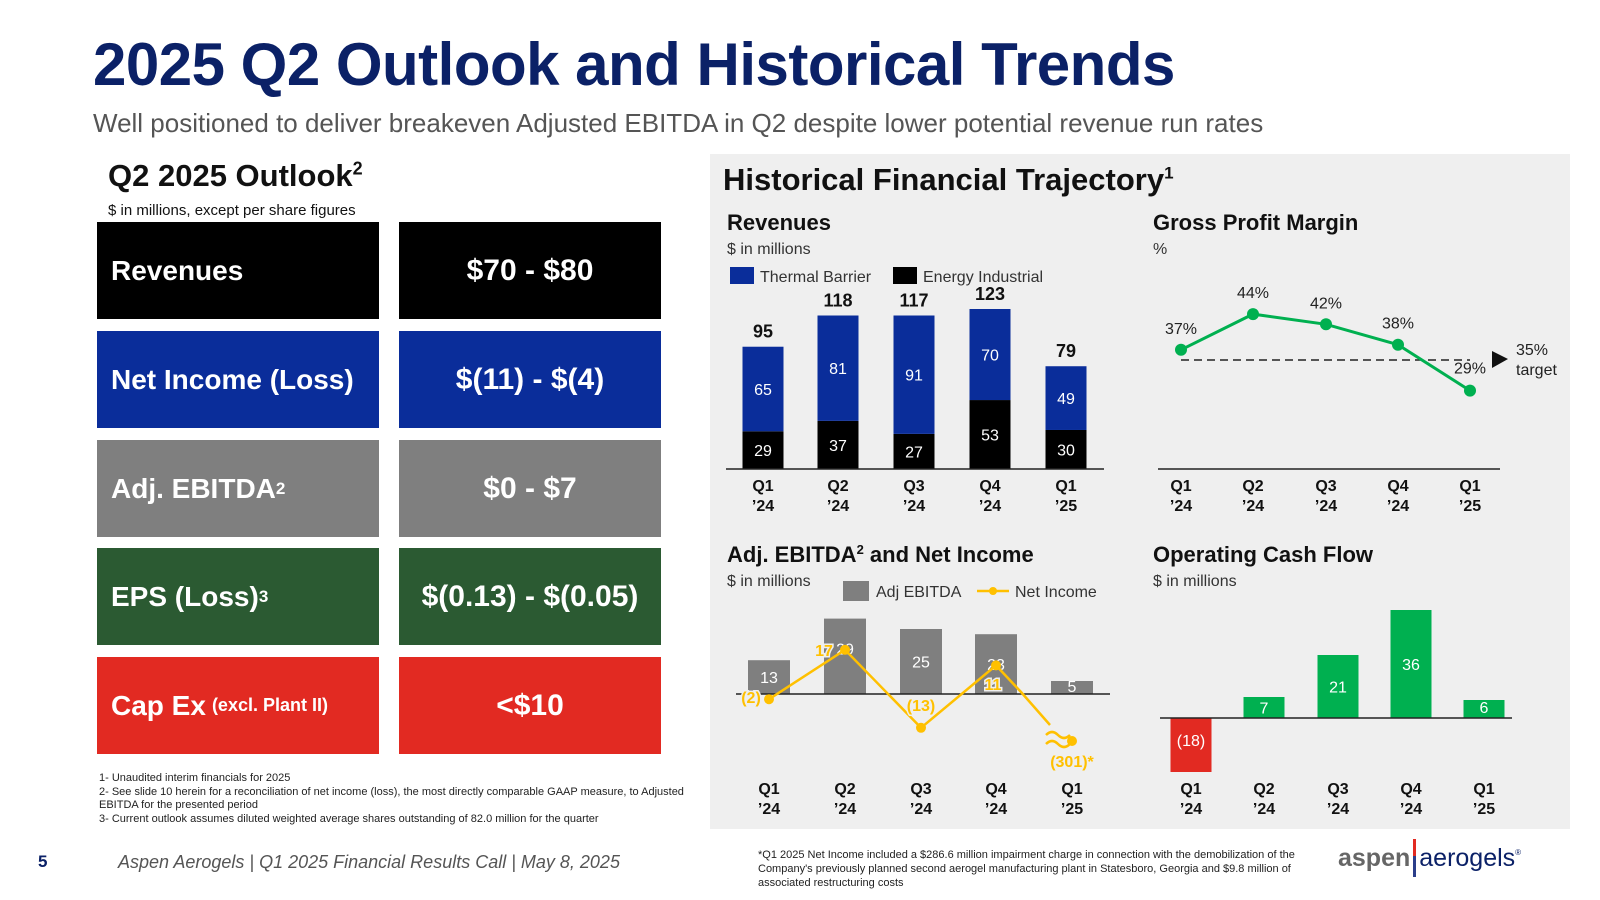 The width and height of the screenshot is (1600, 900). I want to click on data-label: (18), so click(1191, 741).